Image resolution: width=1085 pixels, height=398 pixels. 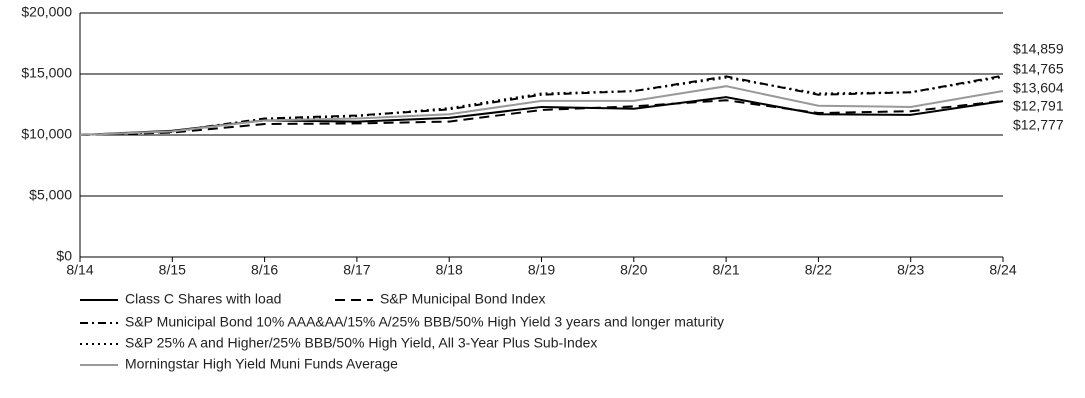 I want to click on x-tick-label: 8/24, so click(x=1002, y=270).